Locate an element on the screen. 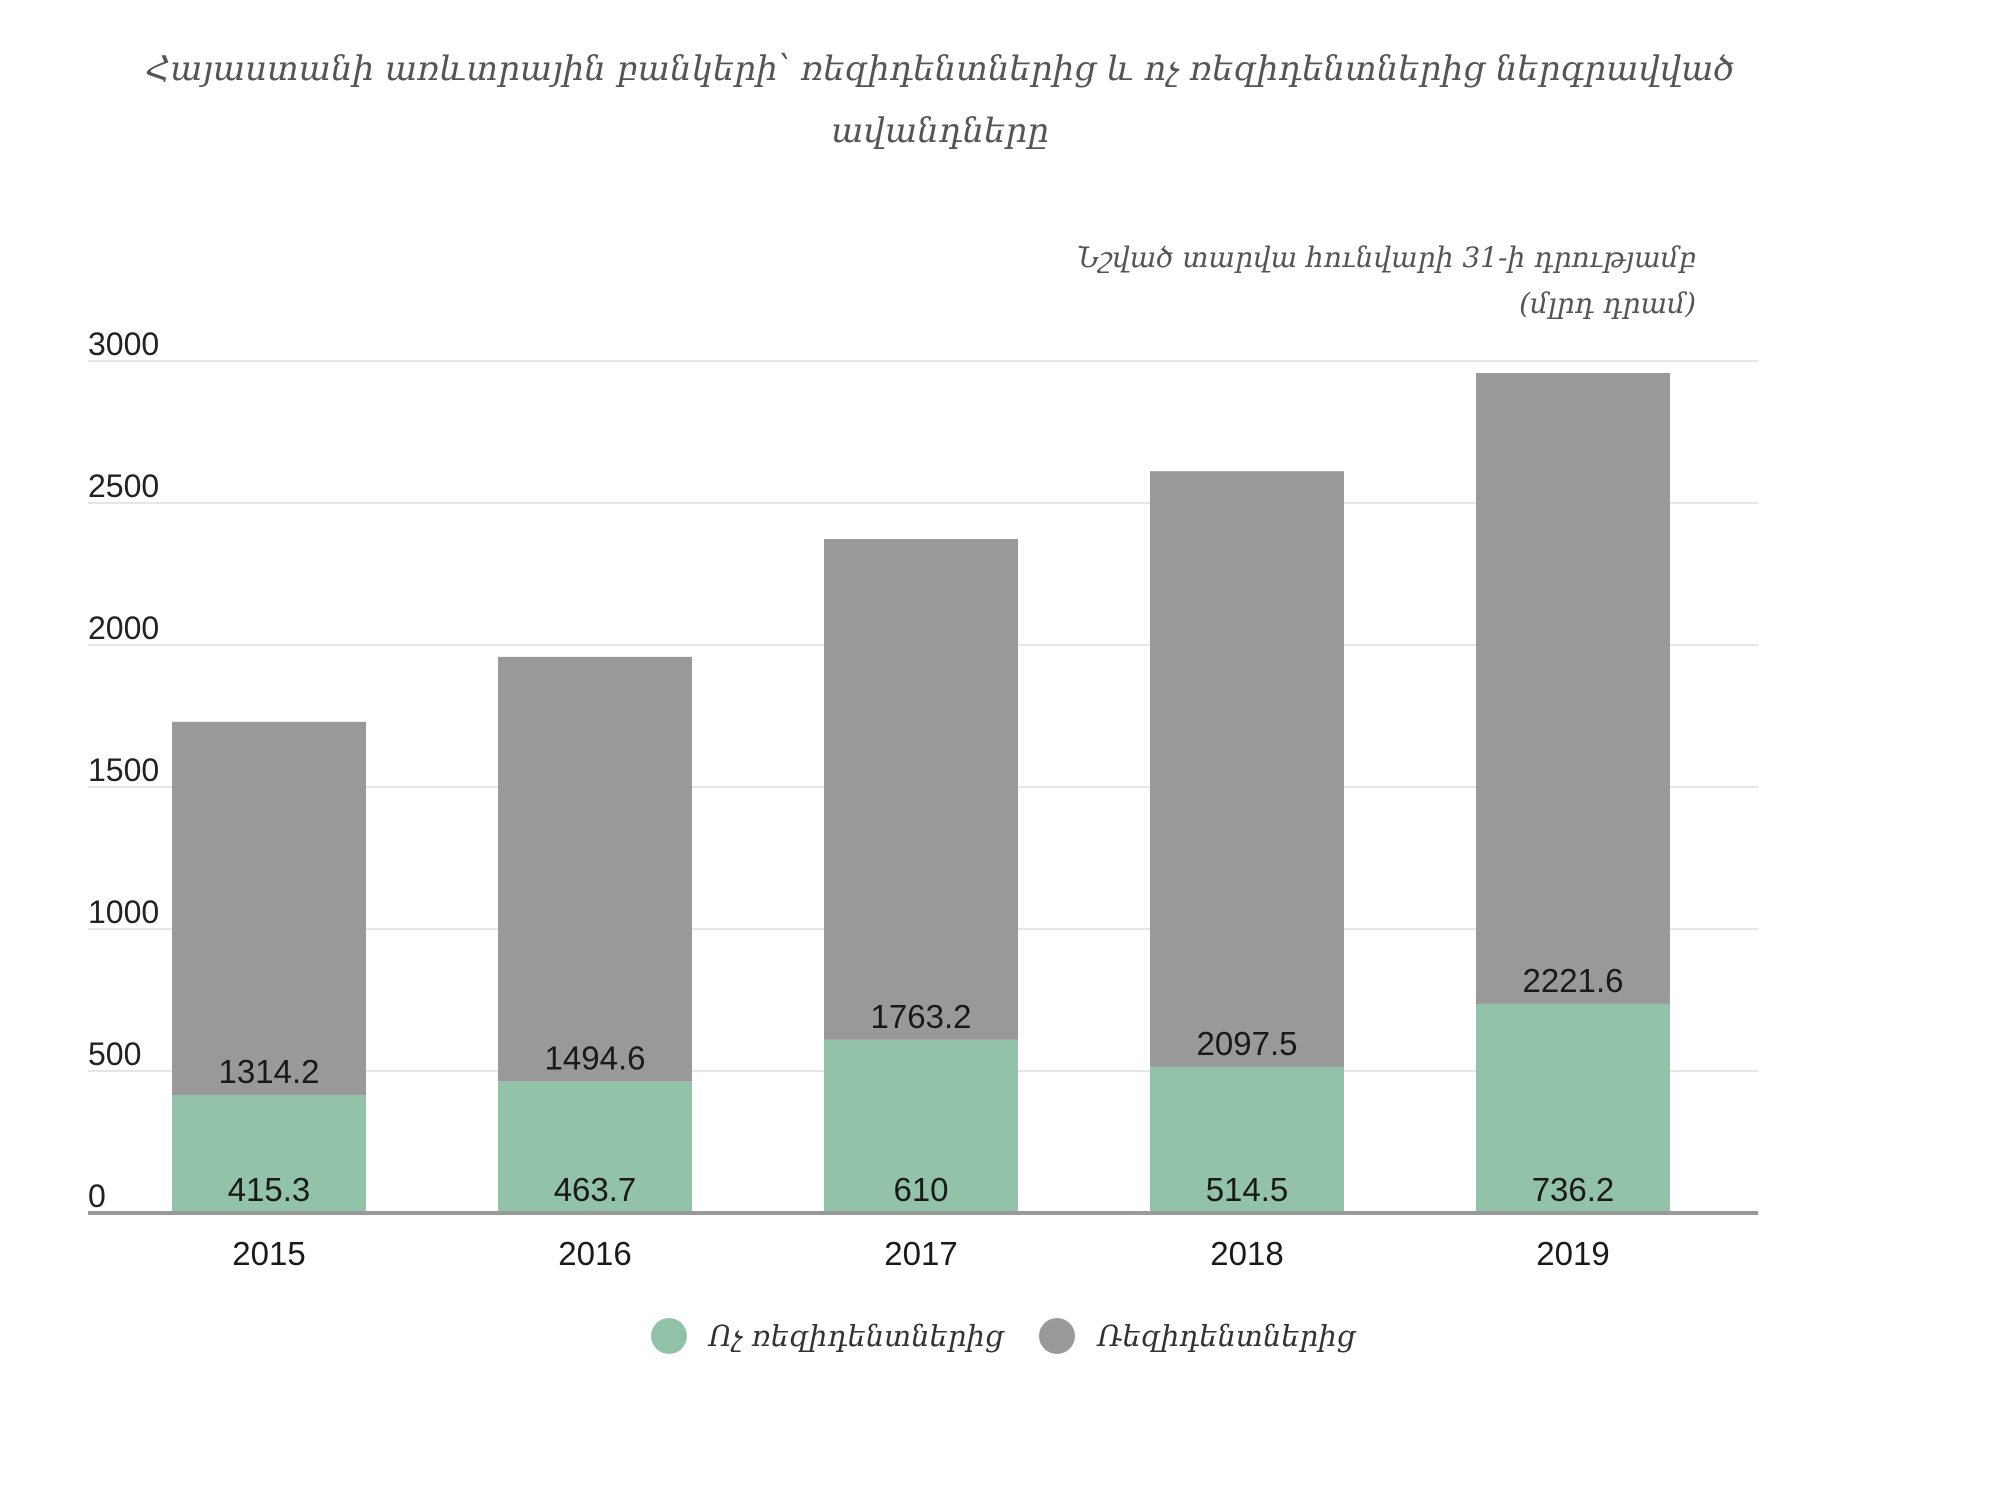 The image size is (2006, 1496). bar-residents-2018 is located at coordinates (1247, 769).